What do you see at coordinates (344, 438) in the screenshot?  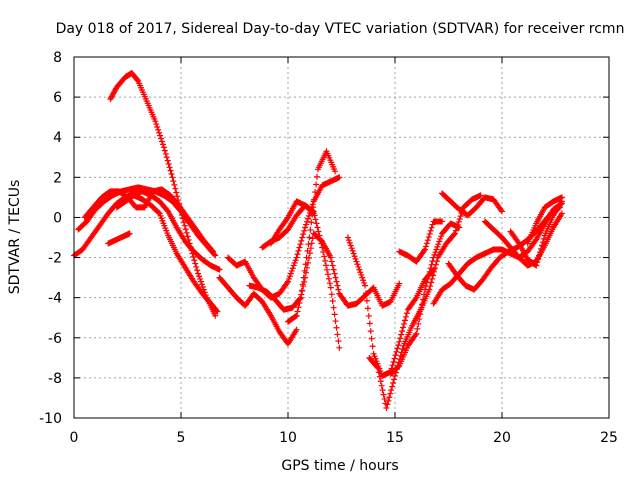 I see `x-tick-labels: 0 5 10 15 20 25` at bounding box center [344, 438].